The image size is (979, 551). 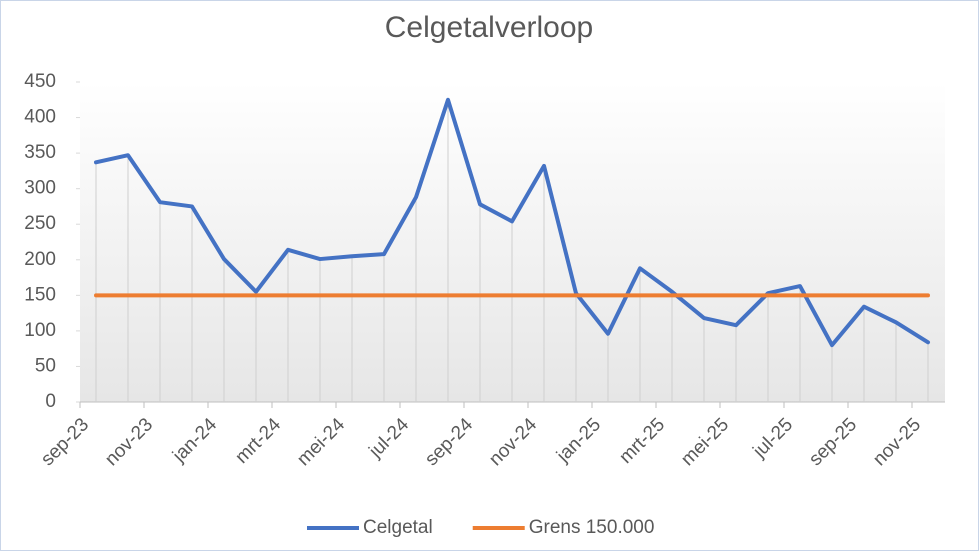 I want to click on y-tick-label: 450, so click(x=40, y=81).